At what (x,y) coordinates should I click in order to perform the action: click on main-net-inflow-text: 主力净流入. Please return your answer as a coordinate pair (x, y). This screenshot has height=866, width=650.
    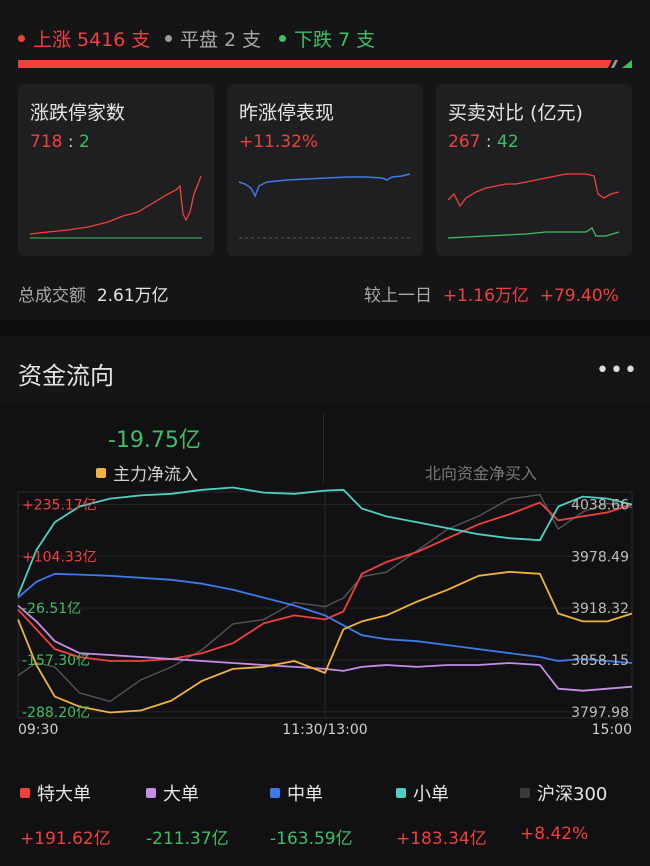
    Looking at the image, I should click on (155, 475).